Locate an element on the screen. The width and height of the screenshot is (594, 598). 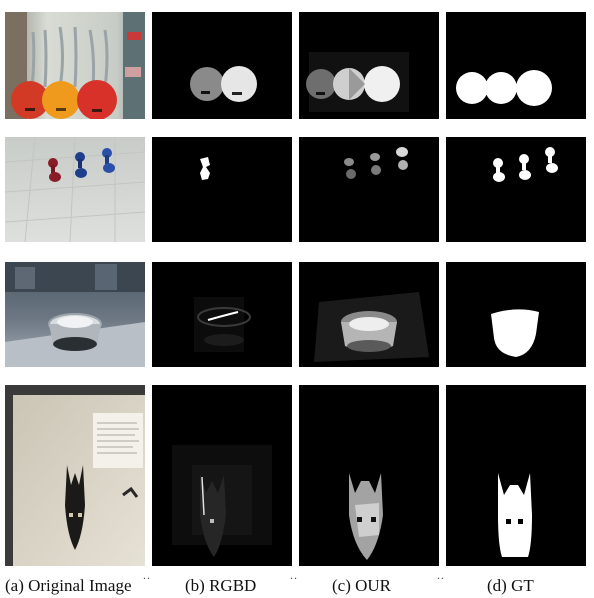
row-2-rgbd-map is located at coordinates (222, 189).